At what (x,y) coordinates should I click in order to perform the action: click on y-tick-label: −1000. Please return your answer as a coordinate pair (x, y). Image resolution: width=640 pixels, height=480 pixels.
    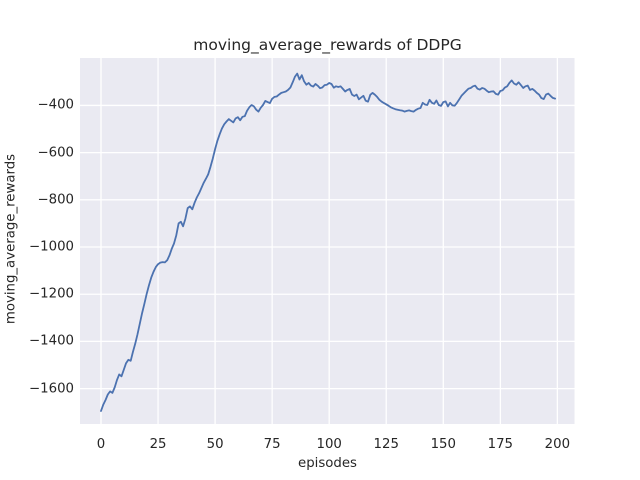
    Looking at the image, I should click on (51, 247).